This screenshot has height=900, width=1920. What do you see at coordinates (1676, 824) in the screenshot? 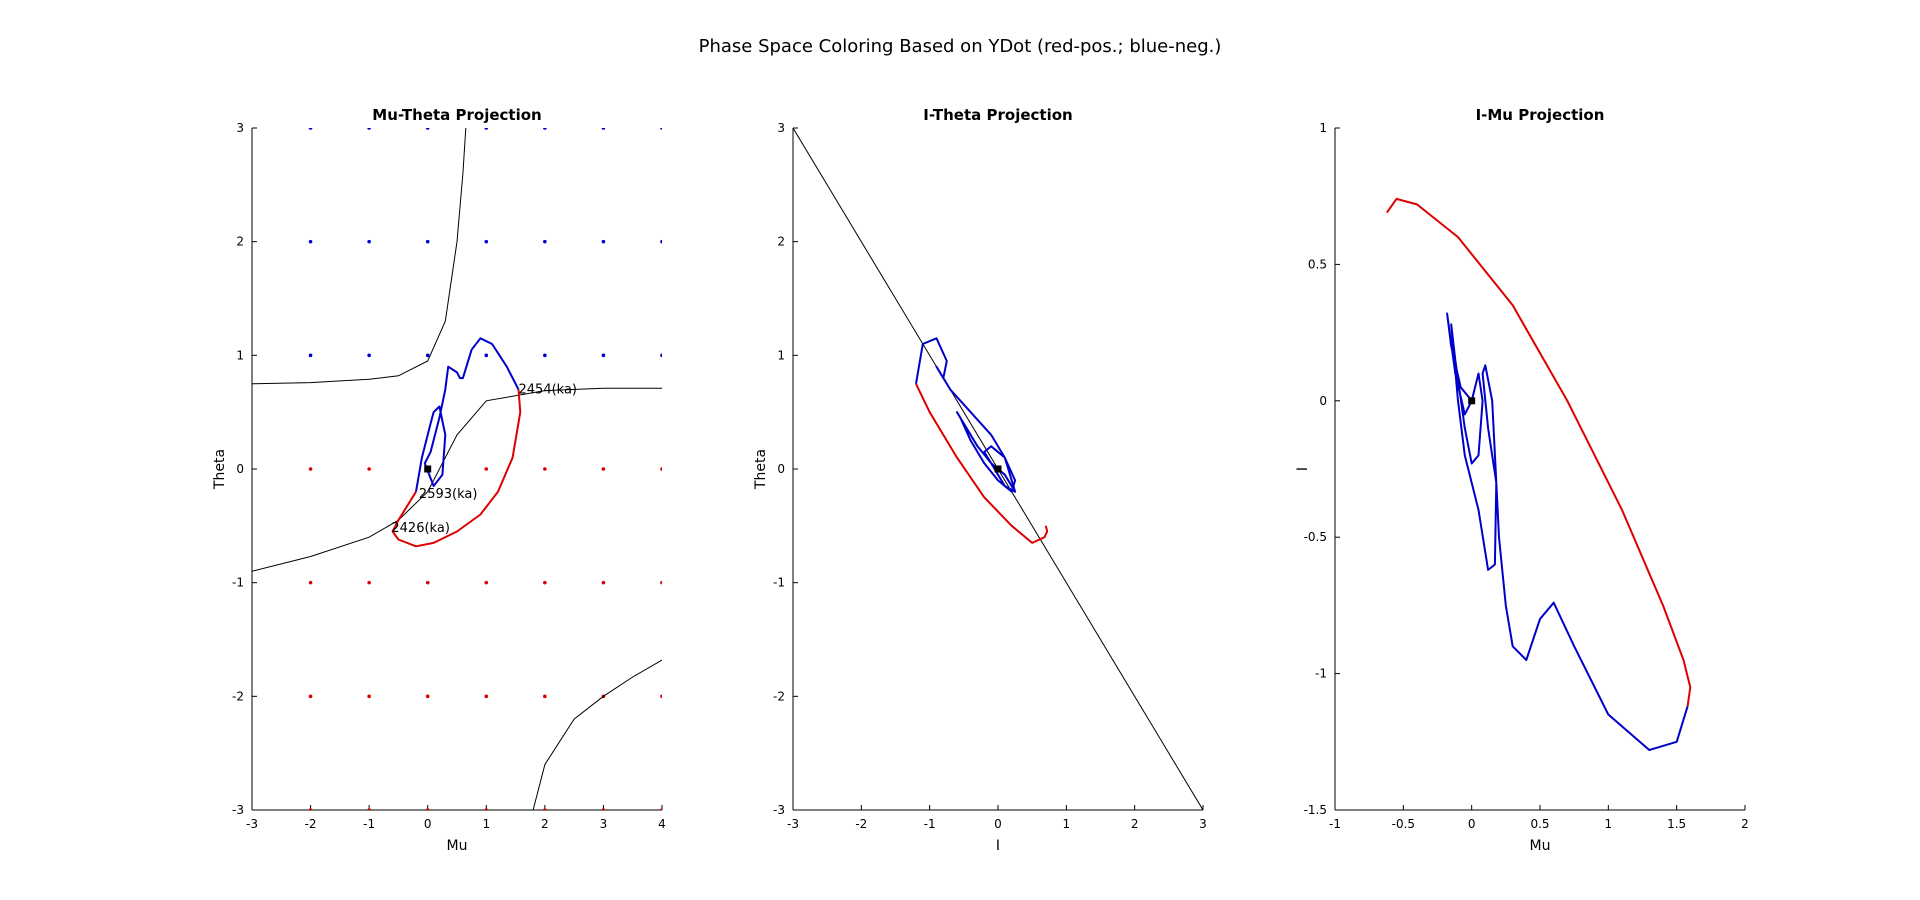
I see `x-tick-label: 1.5` at bounding box center [1676, 824].